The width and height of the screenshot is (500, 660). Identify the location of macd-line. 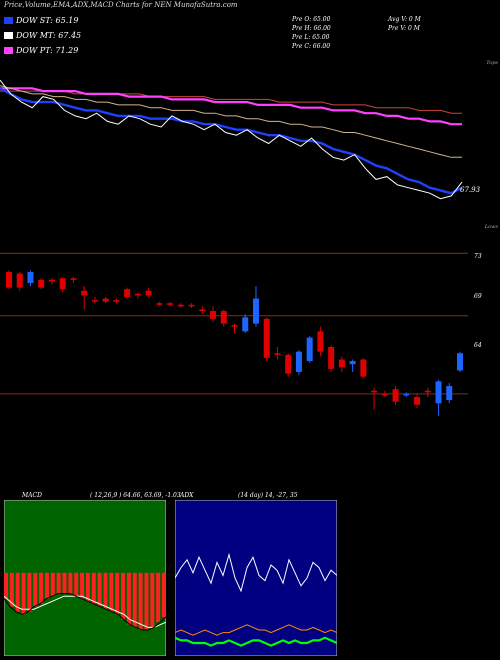
(85, 612).